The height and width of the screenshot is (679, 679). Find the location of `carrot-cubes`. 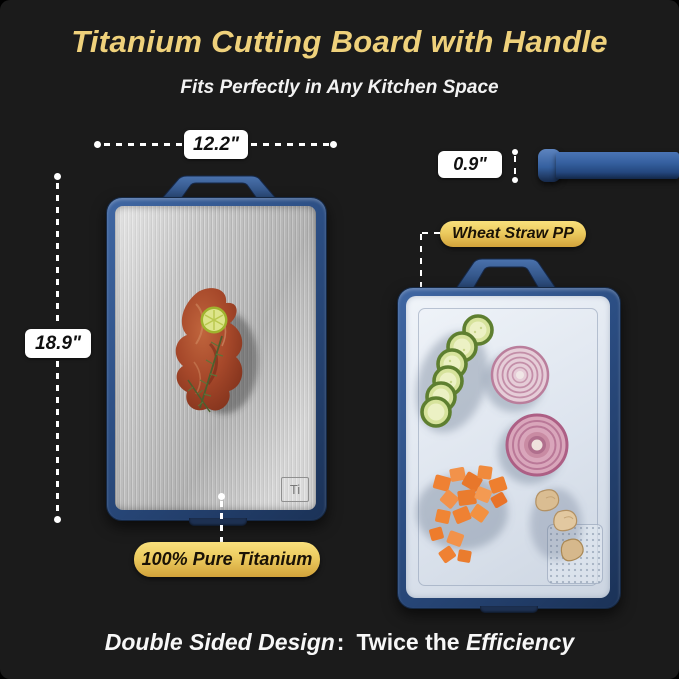

carrot-cubes is located at coordinates (468, 514).